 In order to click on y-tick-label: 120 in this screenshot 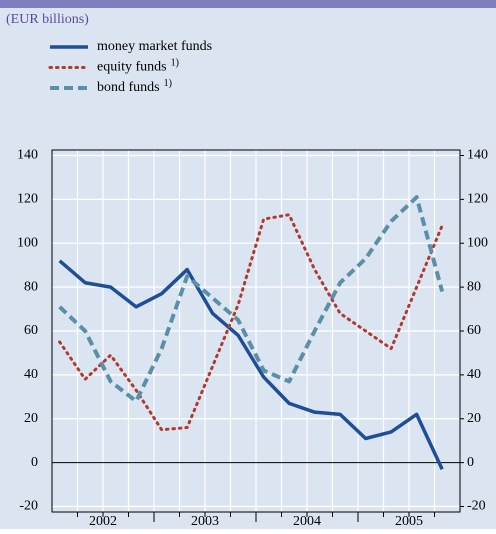, I will do `click(27, 199)`.